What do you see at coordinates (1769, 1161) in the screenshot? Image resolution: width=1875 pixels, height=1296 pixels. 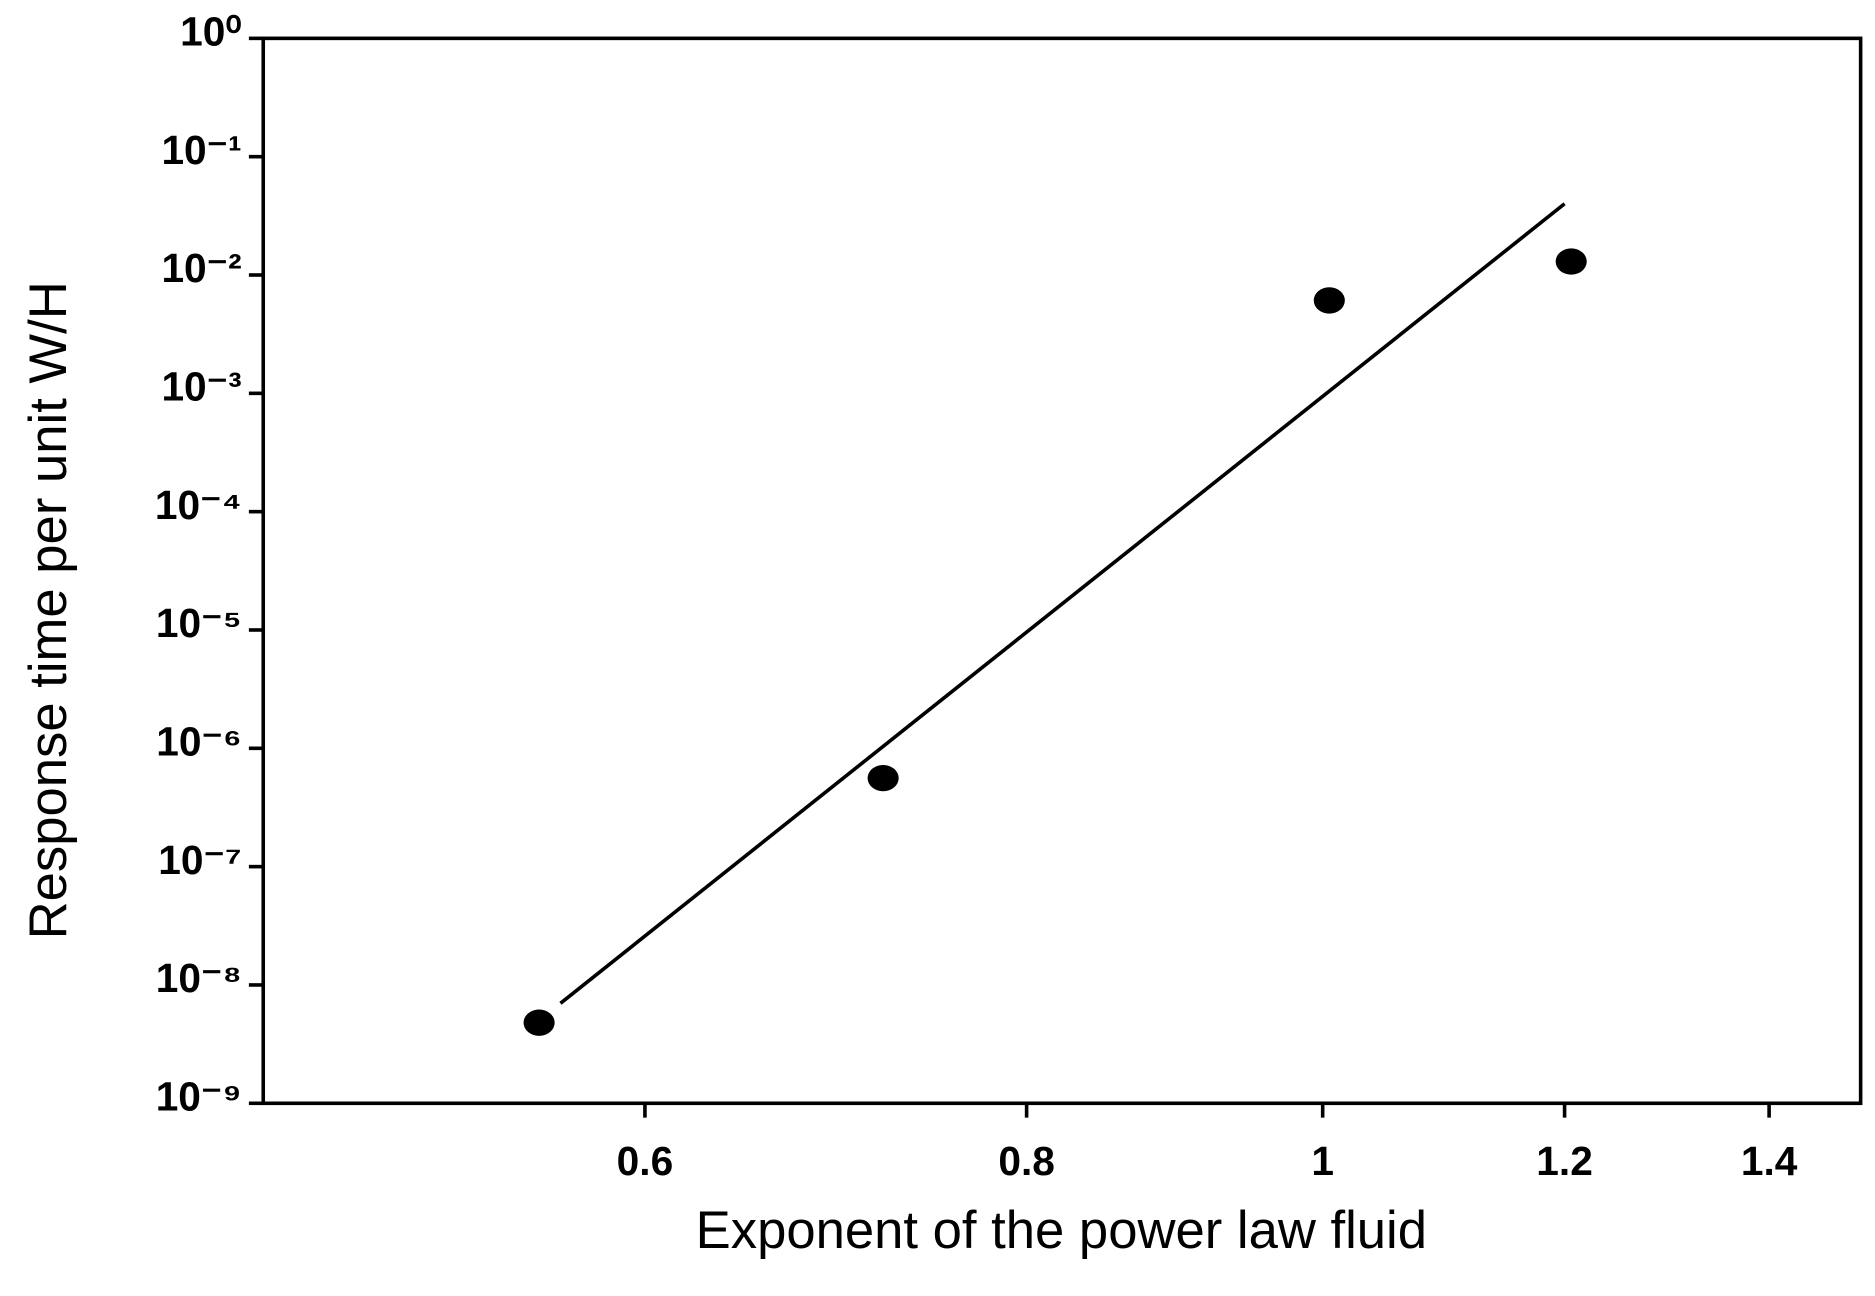 I see `x-tick-label: 1.4` at bounding box center [1769, 1161].